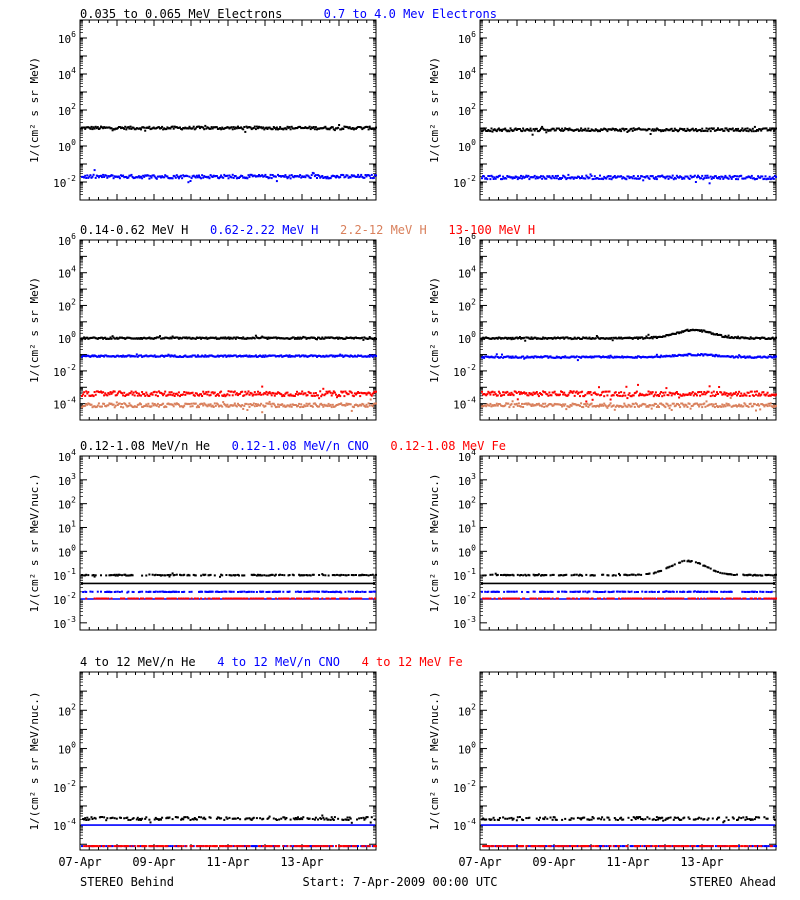 The height and width of the screenshot is (900, 800). What do you see at coordinates (464, 371) in the screenshot?
I see `y-tick-label: 10⁻²` at bounding box center [464, 371].